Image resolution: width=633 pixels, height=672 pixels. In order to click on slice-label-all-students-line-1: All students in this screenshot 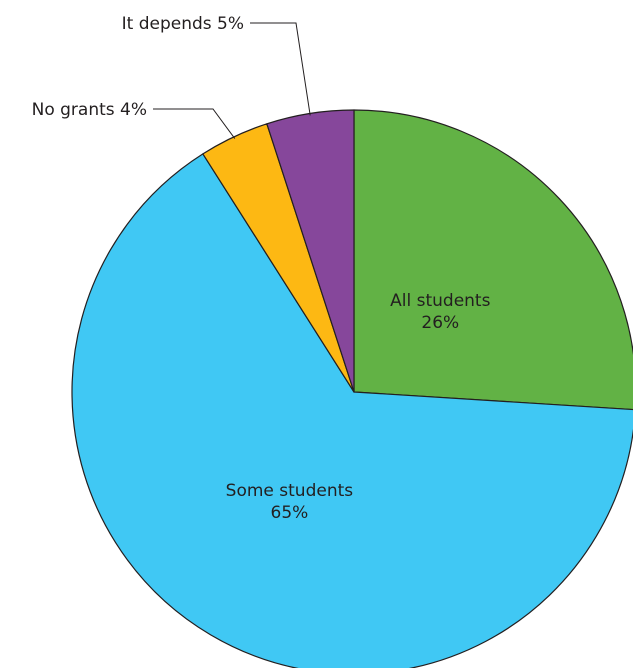, I will do `click(440, 301)`.